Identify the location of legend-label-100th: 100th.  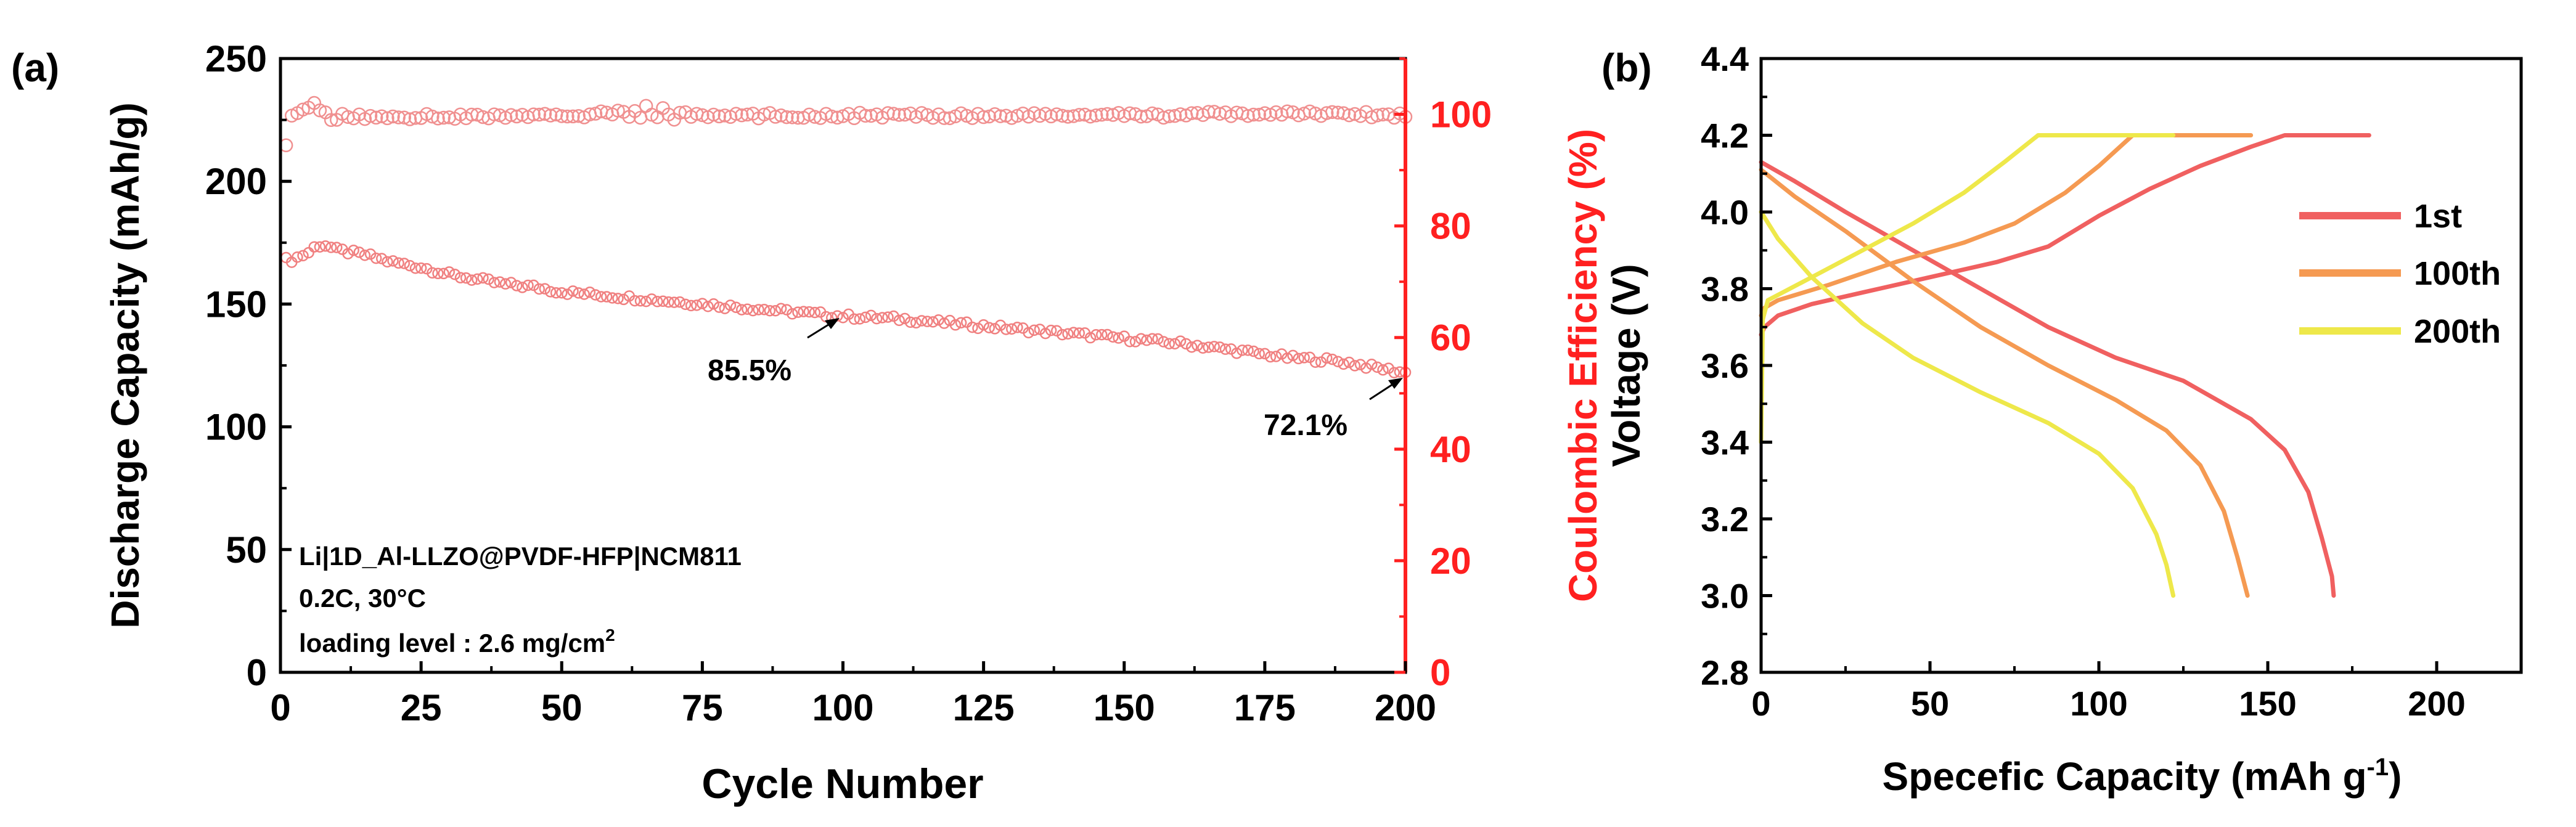
(2457, 273).